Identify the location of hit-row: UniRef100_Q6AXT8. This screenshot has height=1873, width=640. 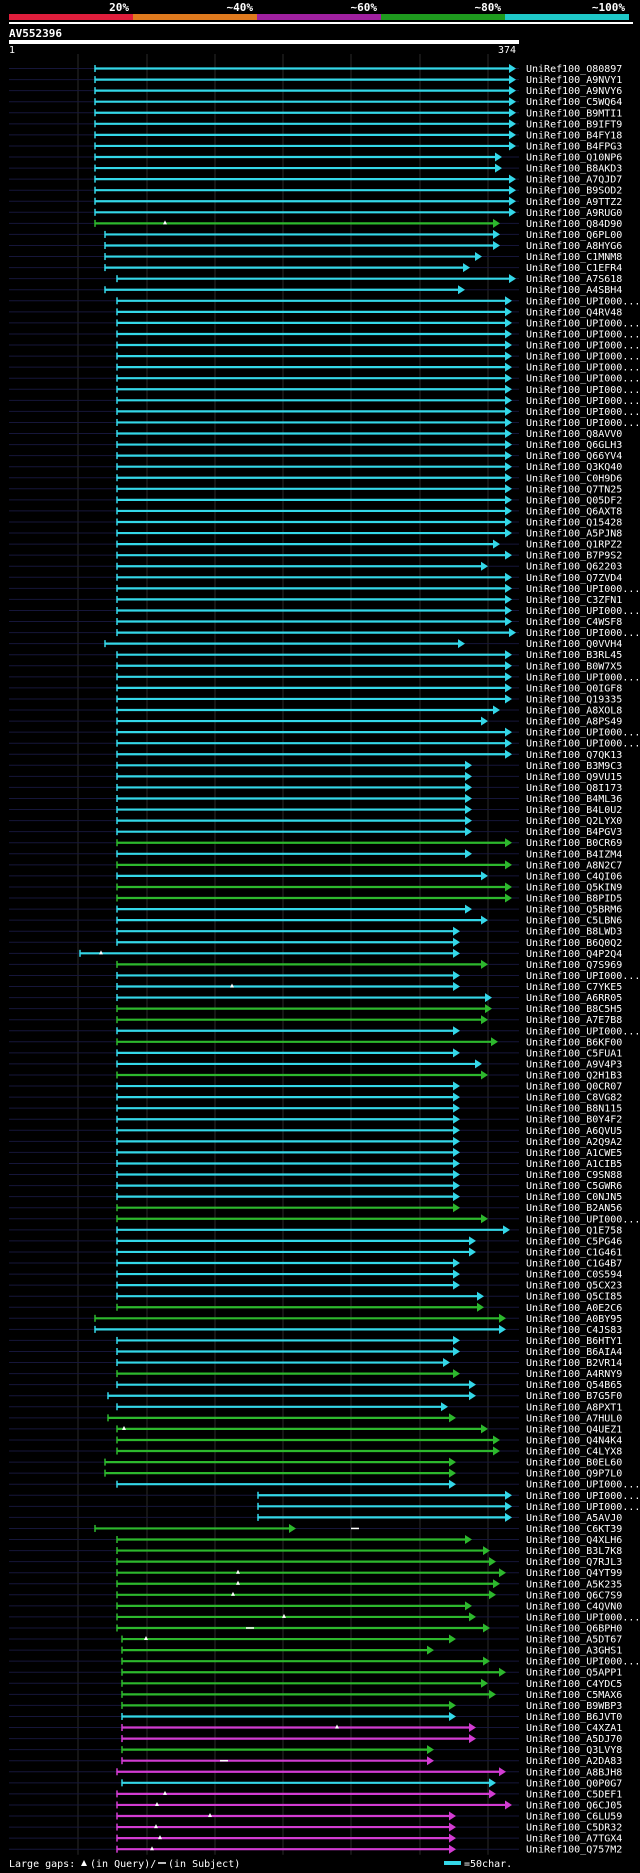
(315, 511).